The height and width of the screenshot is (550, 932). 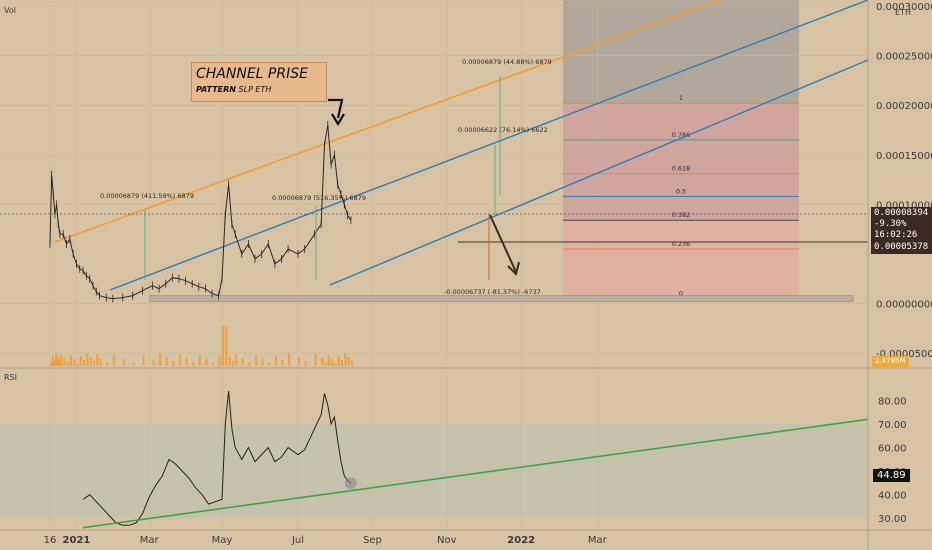 What do you see at coordinates (338, 120) in the screenshot?
I see `pointer-arrow-head` at bounding box center [338, 120].